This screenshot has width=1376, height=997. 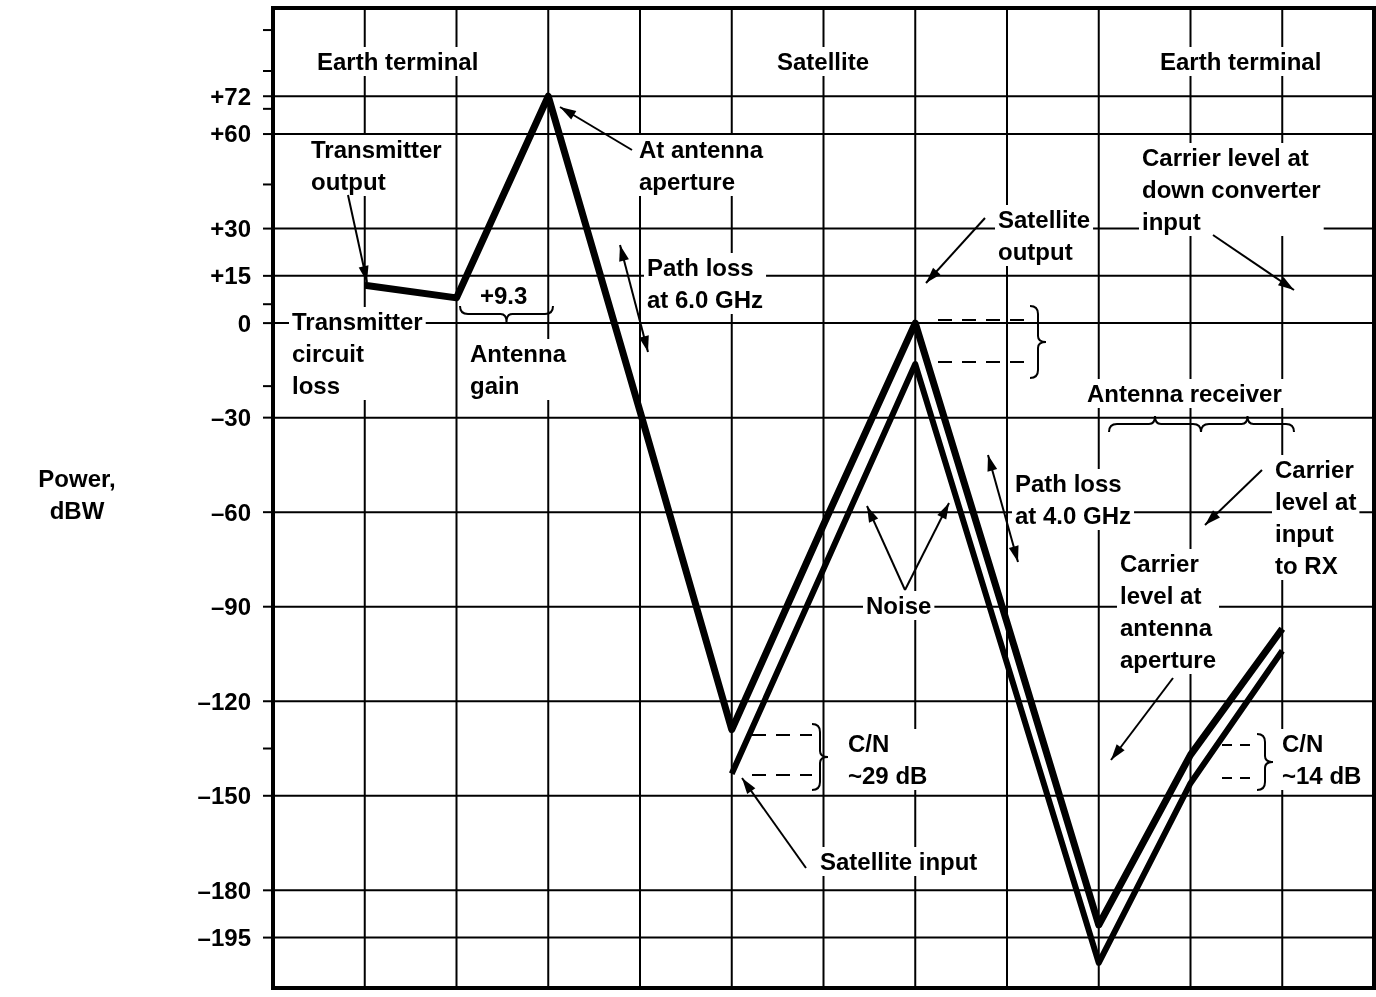 What do you see at coordinates (1322, 759) in the screenshot?
I see `annotation: C/N ~14 dB` at bounding box center [1322, 759].